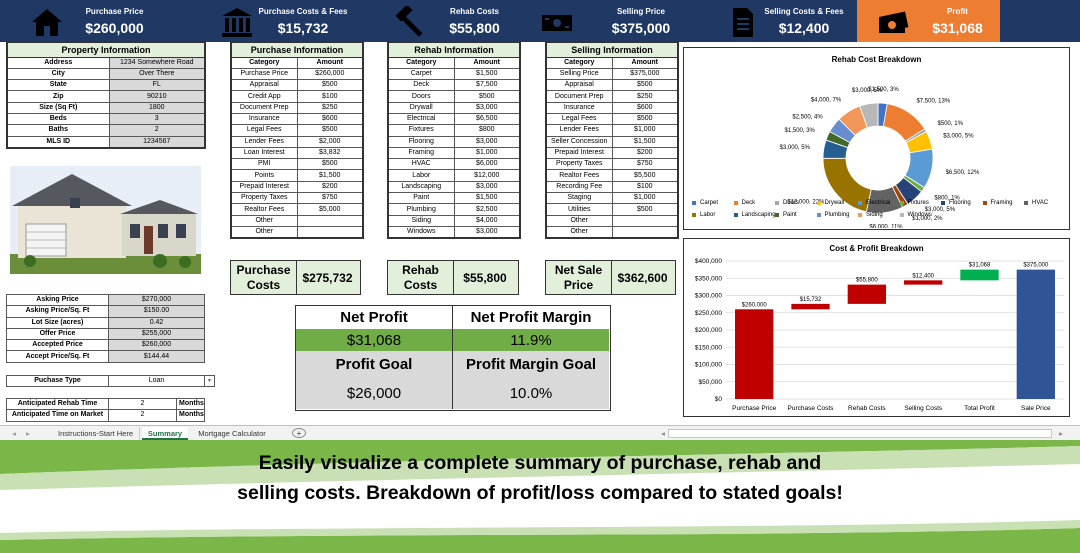 The height and width of the screenshot is (553, 1080). What do you see at coordinates (923, 282) in the screenshot?
I see `bar-selling-costs` at bounding box center [923, 282].